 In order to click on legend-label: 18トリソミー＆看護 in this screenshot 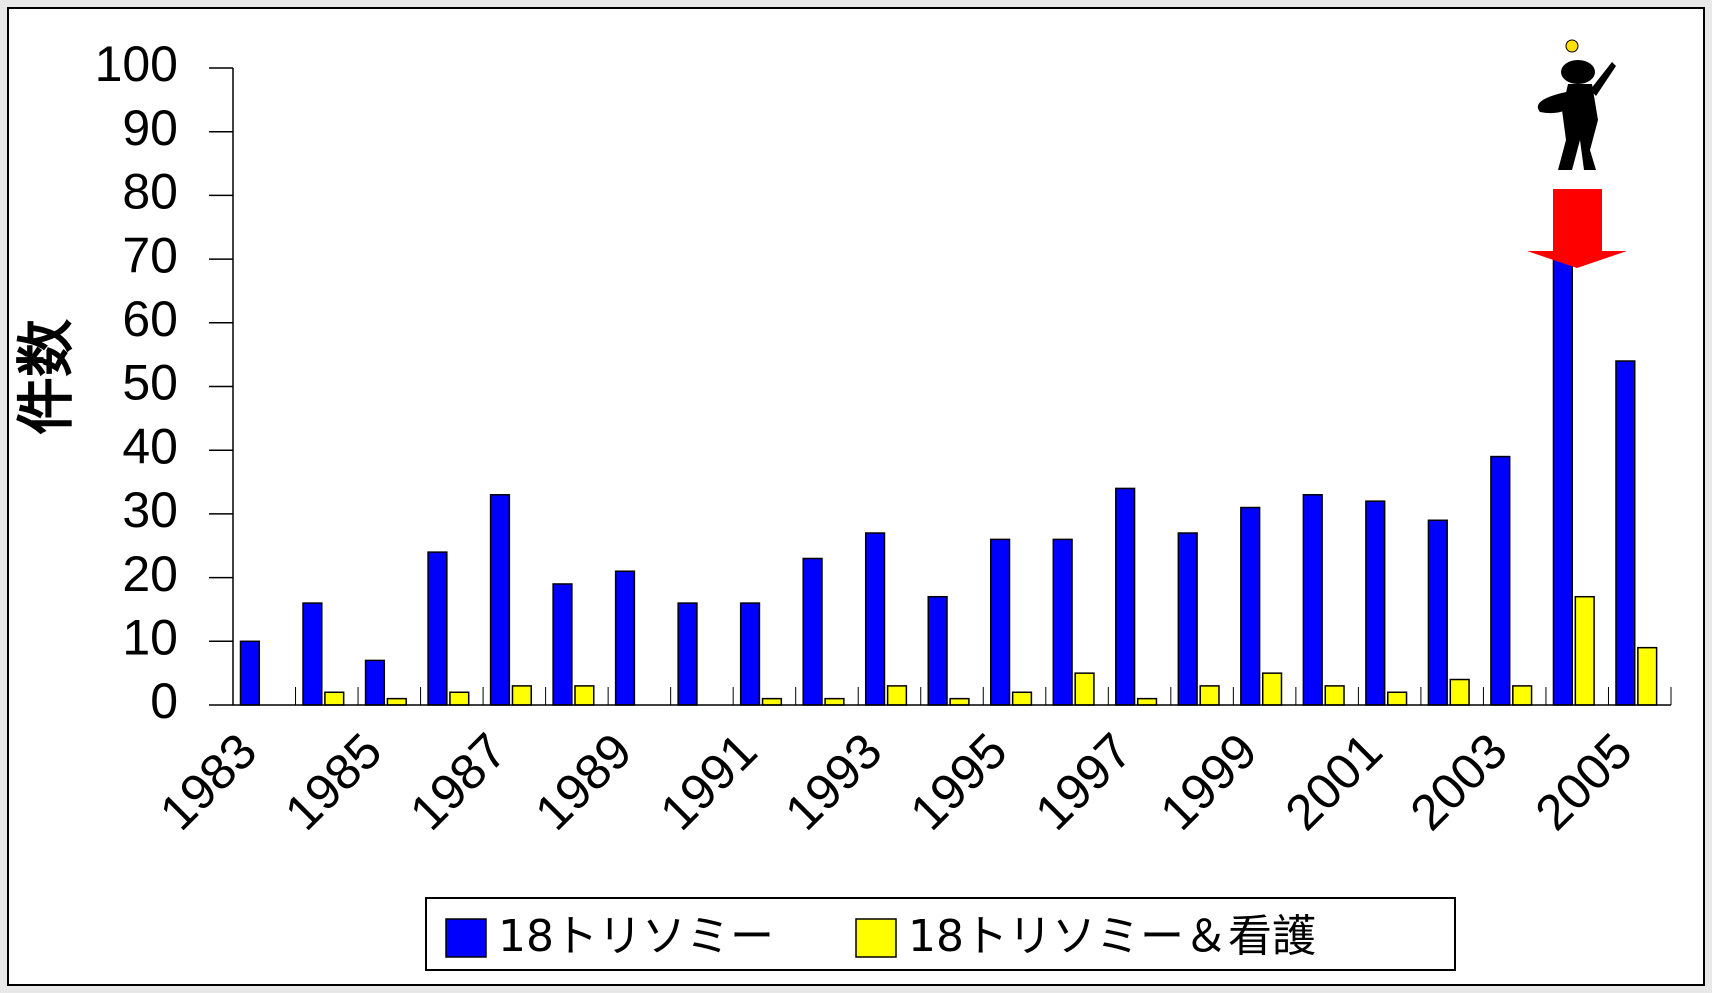, I will do `click(1112, 936)`.